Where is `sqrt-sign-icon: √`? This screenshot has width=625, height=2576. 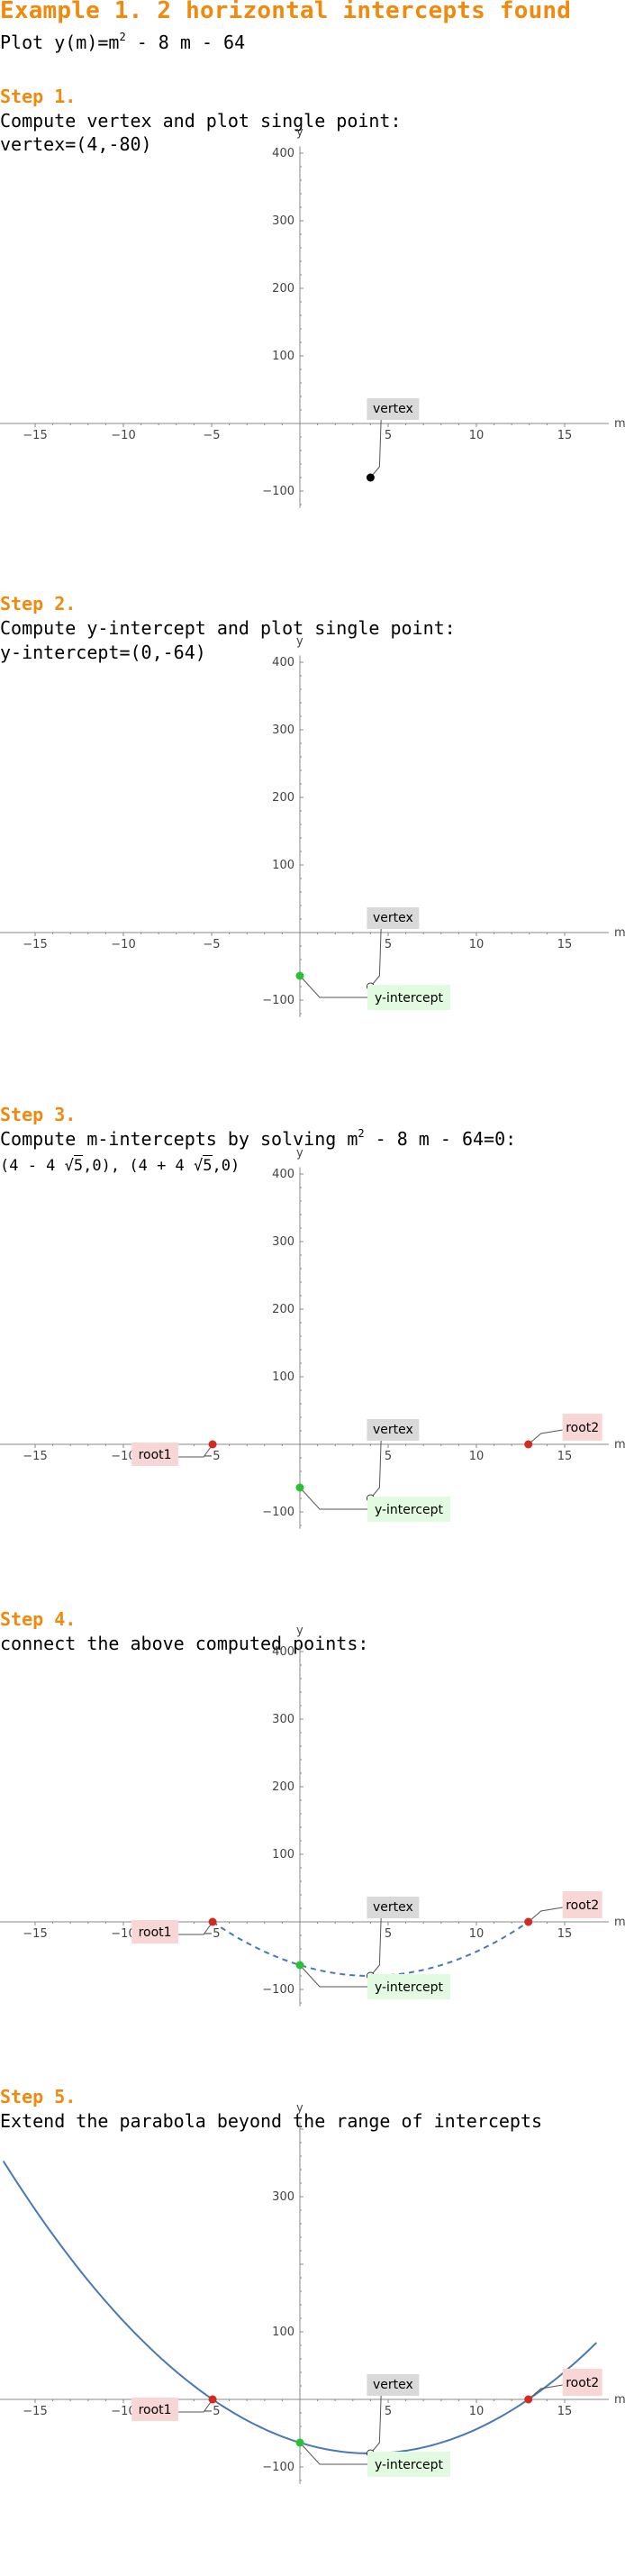
sqrt-sign-icon: √ is located at coordinates (199, 1166).